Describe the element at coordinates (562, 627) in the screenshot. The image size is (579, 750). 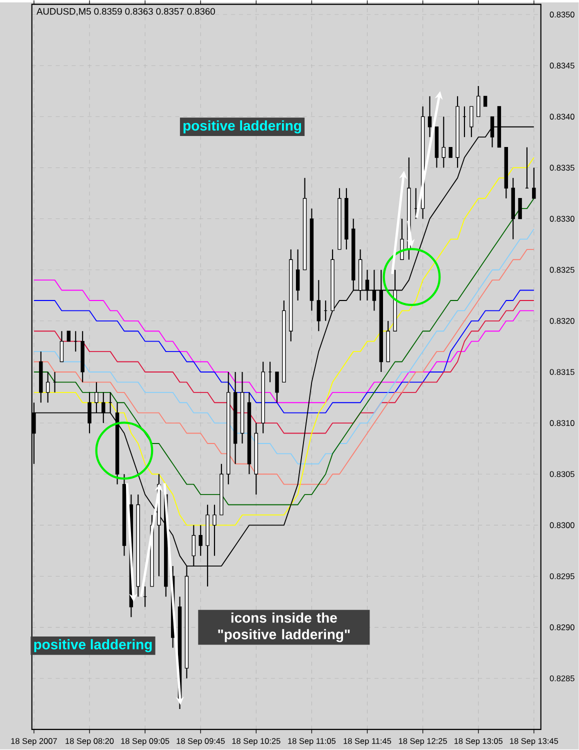
I see `y-tick-label: 0.8290` at that location.